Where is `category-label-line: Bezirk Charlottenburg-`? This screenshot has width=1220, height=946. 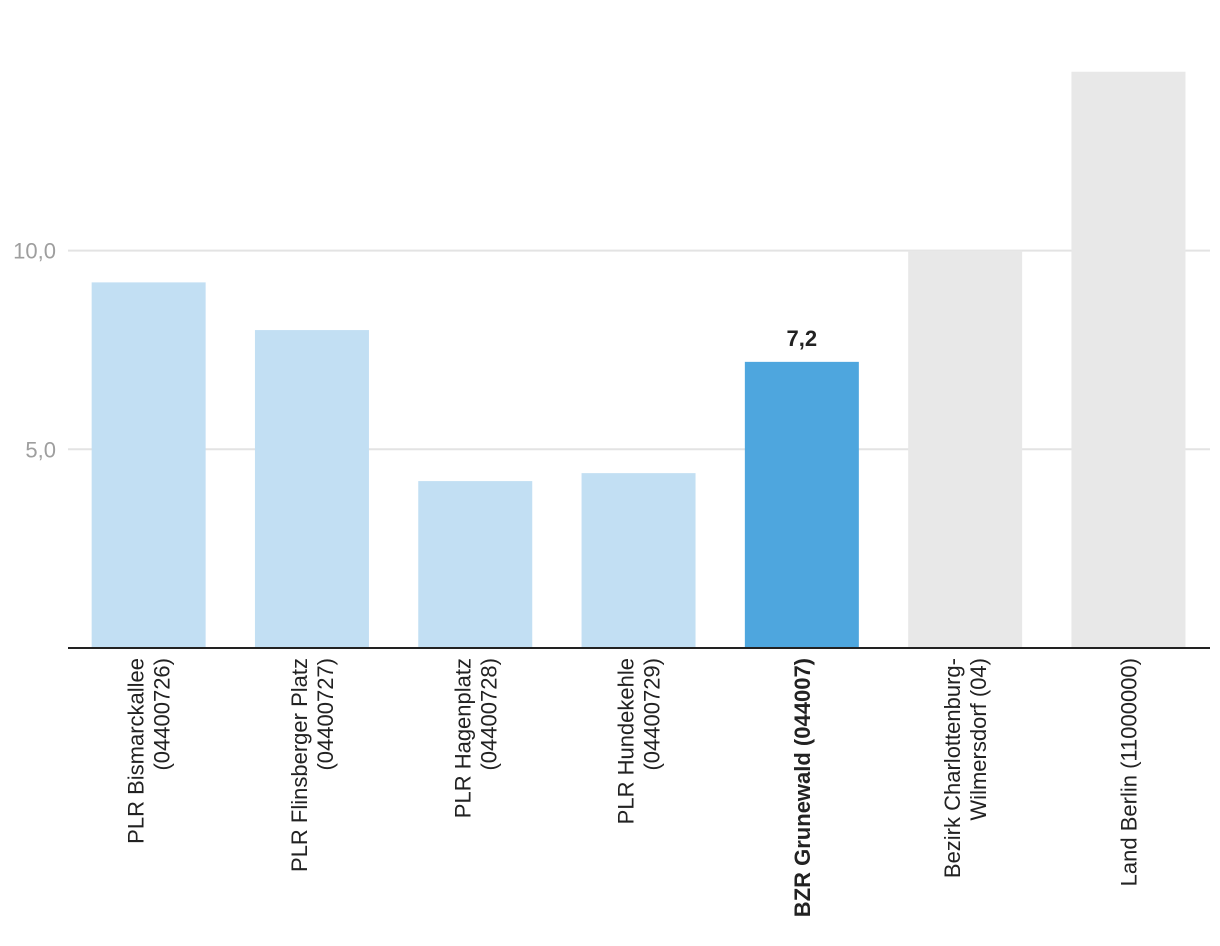 category-label-line: Bezirk Charlottenburg- is located at coordinates (952, 768).